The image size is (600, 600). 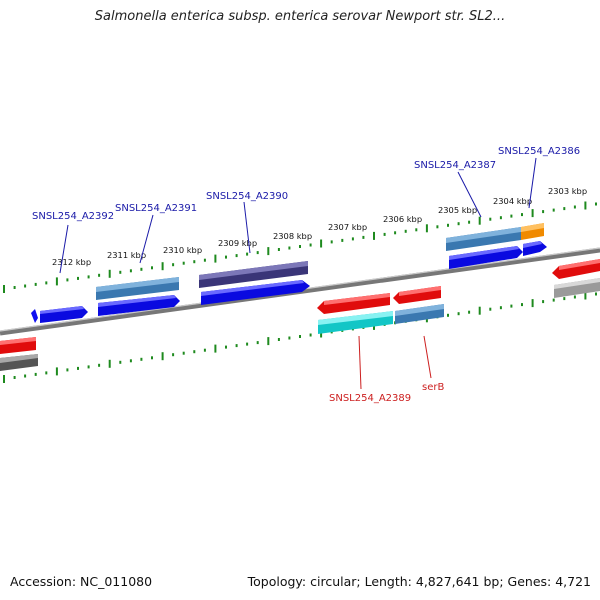 What do you see at coordinates (486, 257) in the screenshot?
I see `gene-snsl254-a2387` at bounding box center [486, 257].